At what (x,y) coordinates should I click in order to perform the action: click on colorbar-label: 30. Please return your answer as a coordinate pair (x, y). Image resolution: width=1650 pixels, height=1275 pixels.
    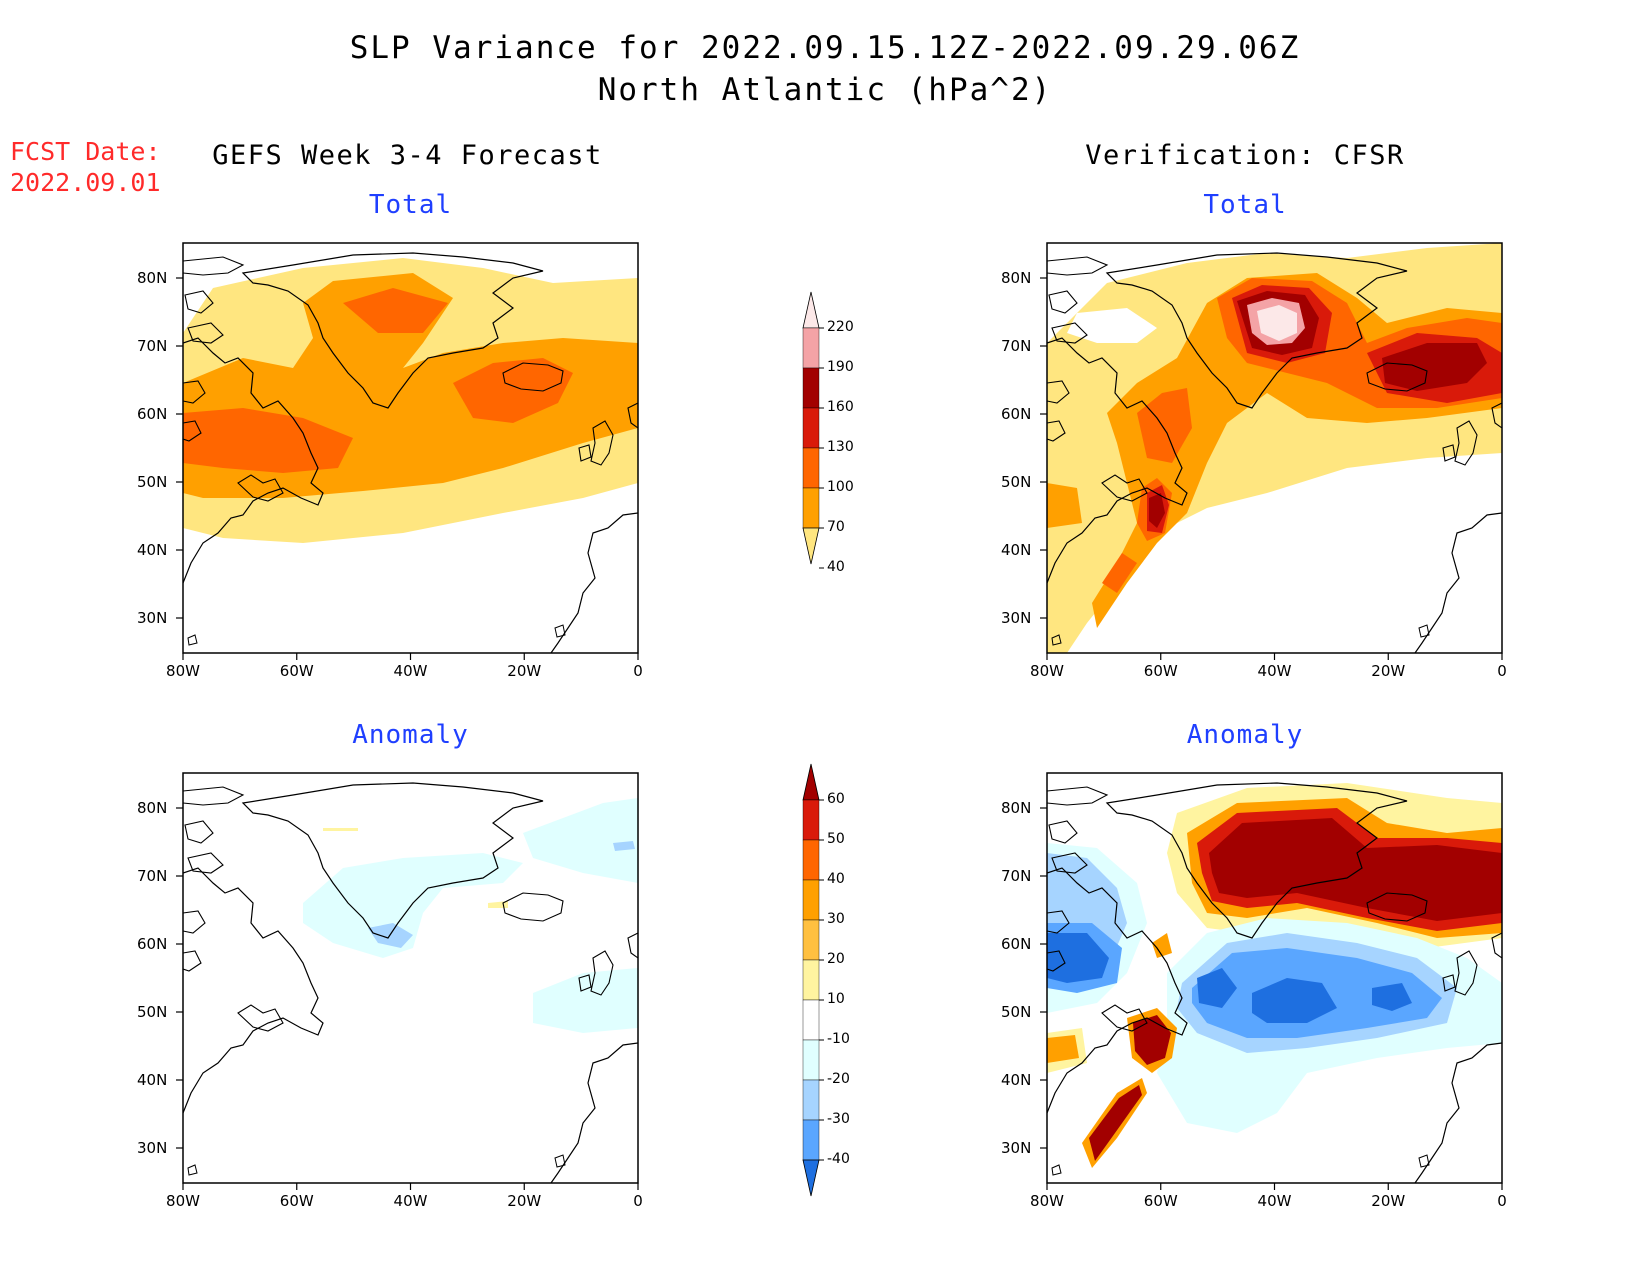
    Looking at the image, I should click on (836, 919).